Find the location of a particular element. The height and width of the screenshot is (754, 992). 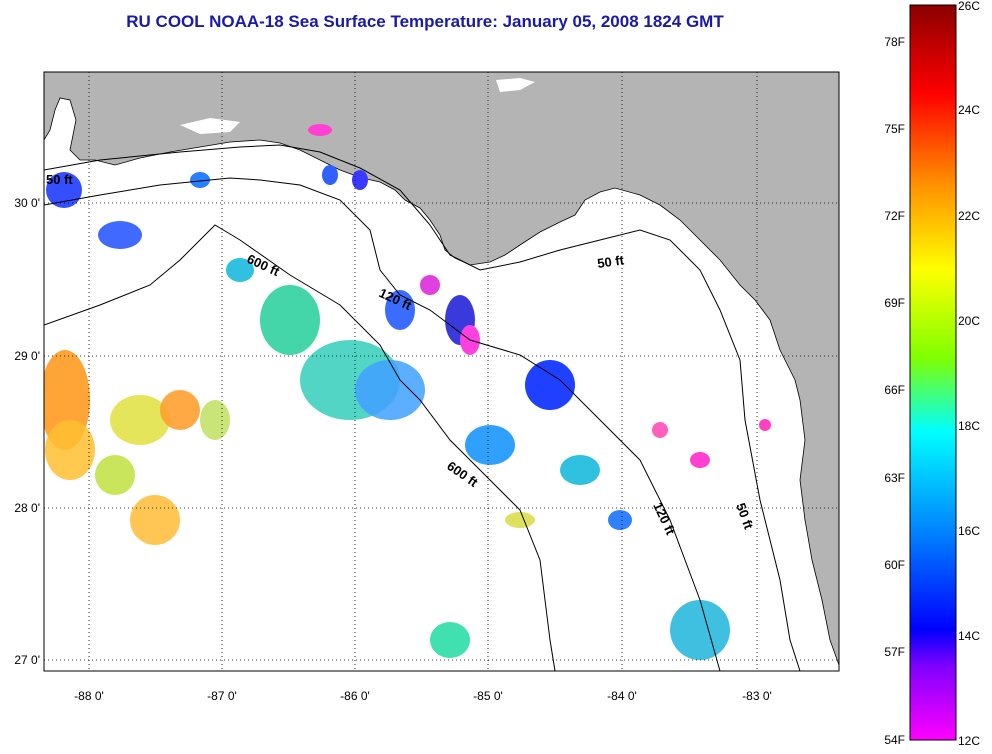

lat-tick-label: 27 0' is located at coordinates (27, 660).